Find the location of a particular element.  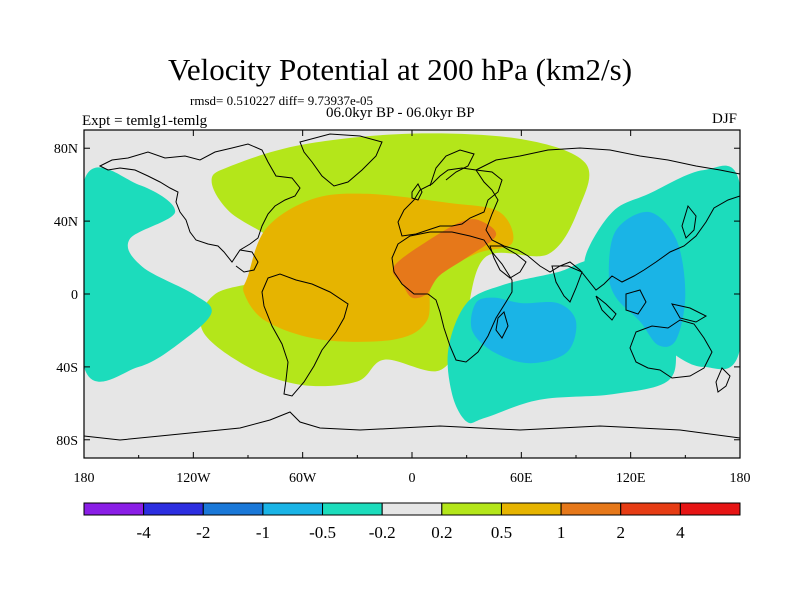

colorbar-label: -1 is located at coordinates (263, 532).